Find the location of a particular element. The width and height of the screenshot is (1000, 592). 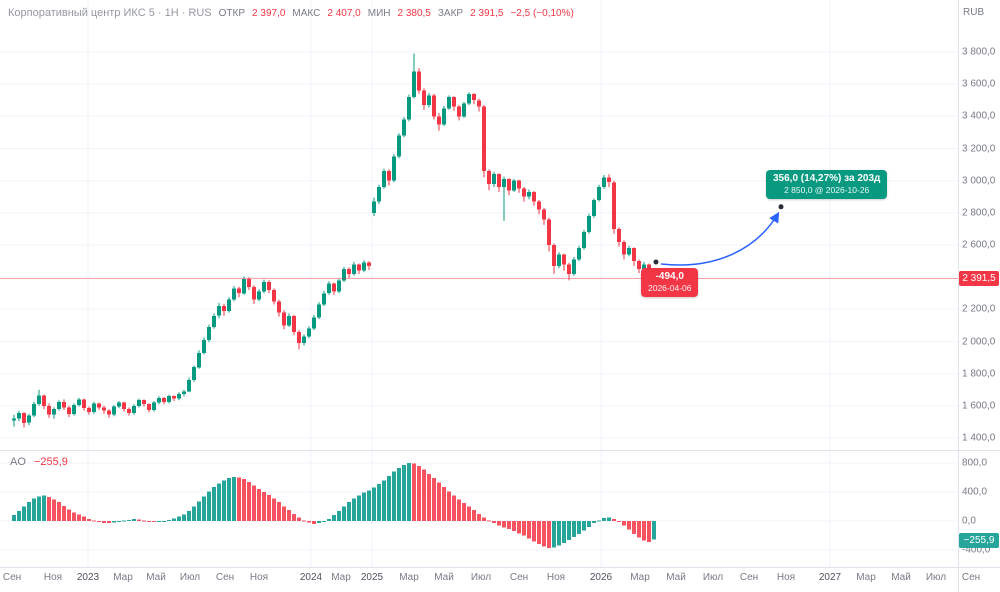

ao-axis-label: 0,0 is located at coordinates (969, 521).